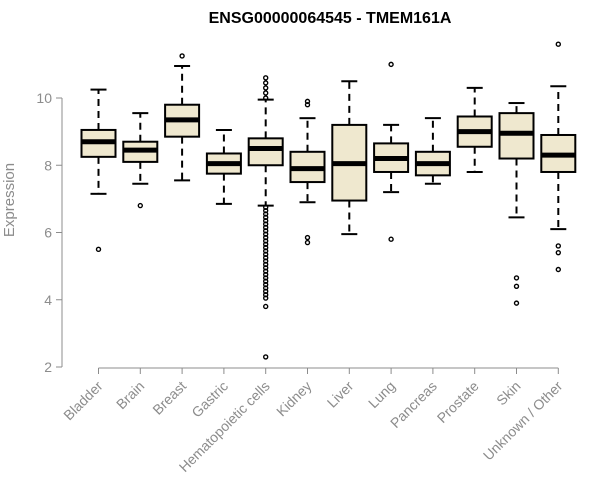  What do you see at coordinates (391, 151) in the screenshot?
I see `box-group-lung` at bounding box center [391, 151].